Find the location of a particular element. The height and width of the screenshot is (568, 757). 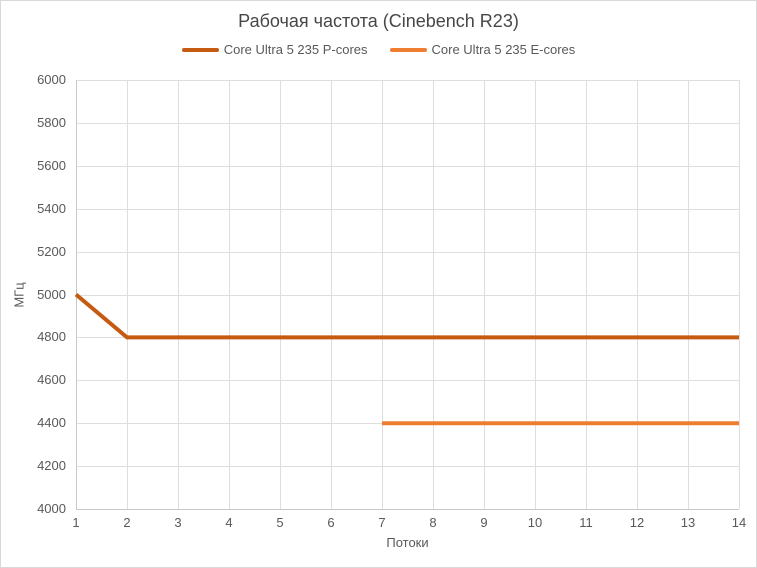

x-axis-title: Потоки is located at coordinates (407, 542).